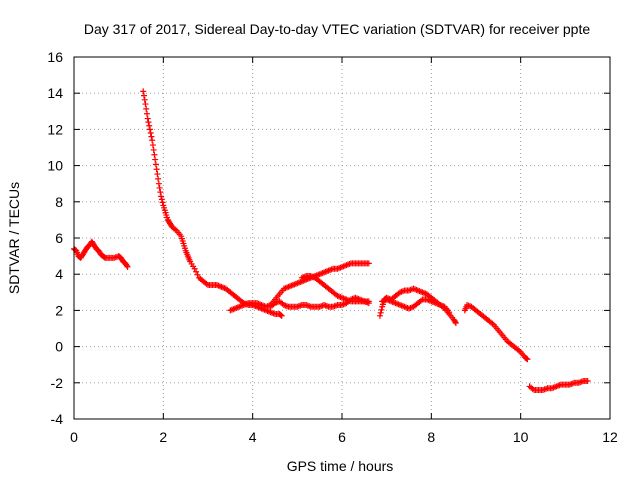 This screenshot has width=640, height=480. I want to click on y-tick-label: 14, so click(55, 93).